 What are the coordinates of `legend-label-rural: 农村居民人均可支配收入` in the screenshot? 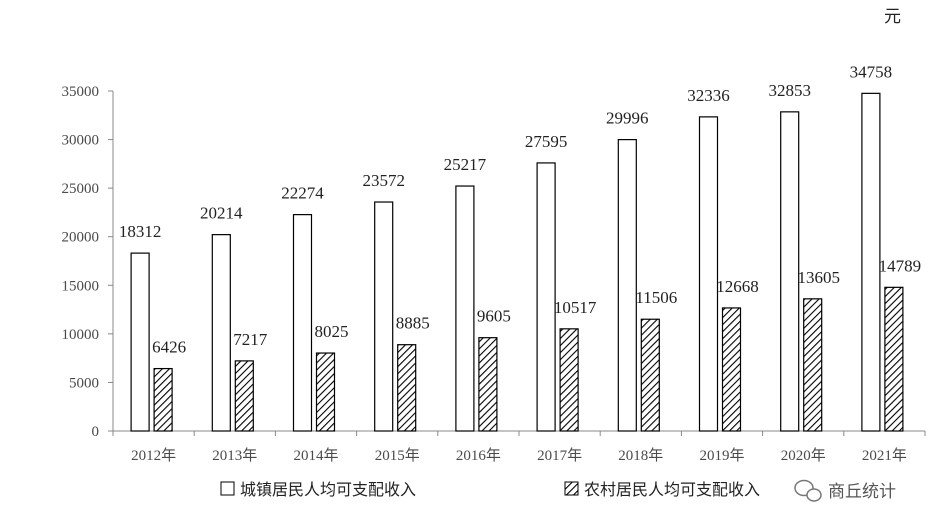 It's located at (672, 489).